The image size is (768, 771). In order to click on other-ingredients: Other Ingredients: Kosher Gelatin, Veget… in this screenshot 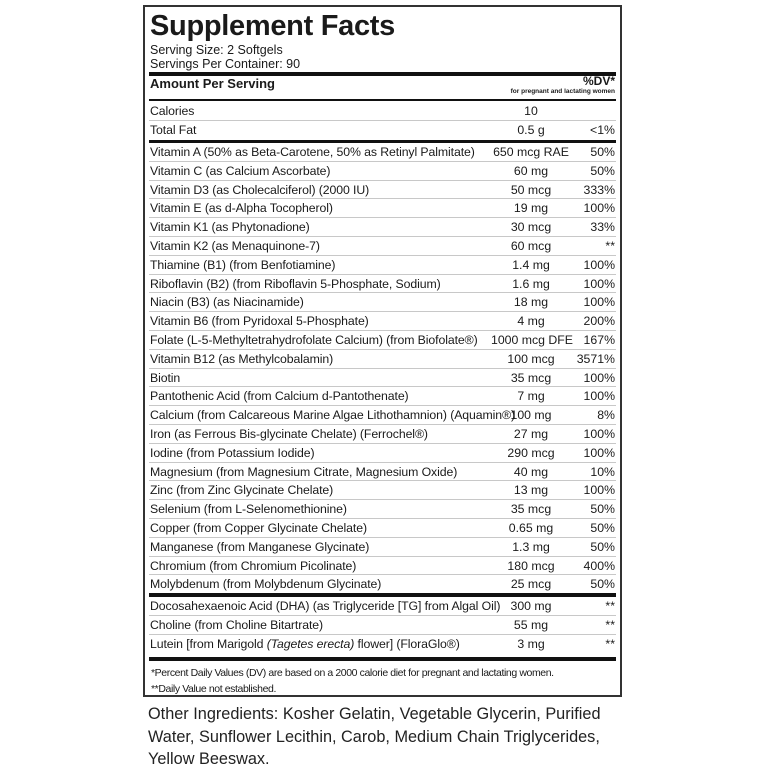, I will do `click(383, 737)`.